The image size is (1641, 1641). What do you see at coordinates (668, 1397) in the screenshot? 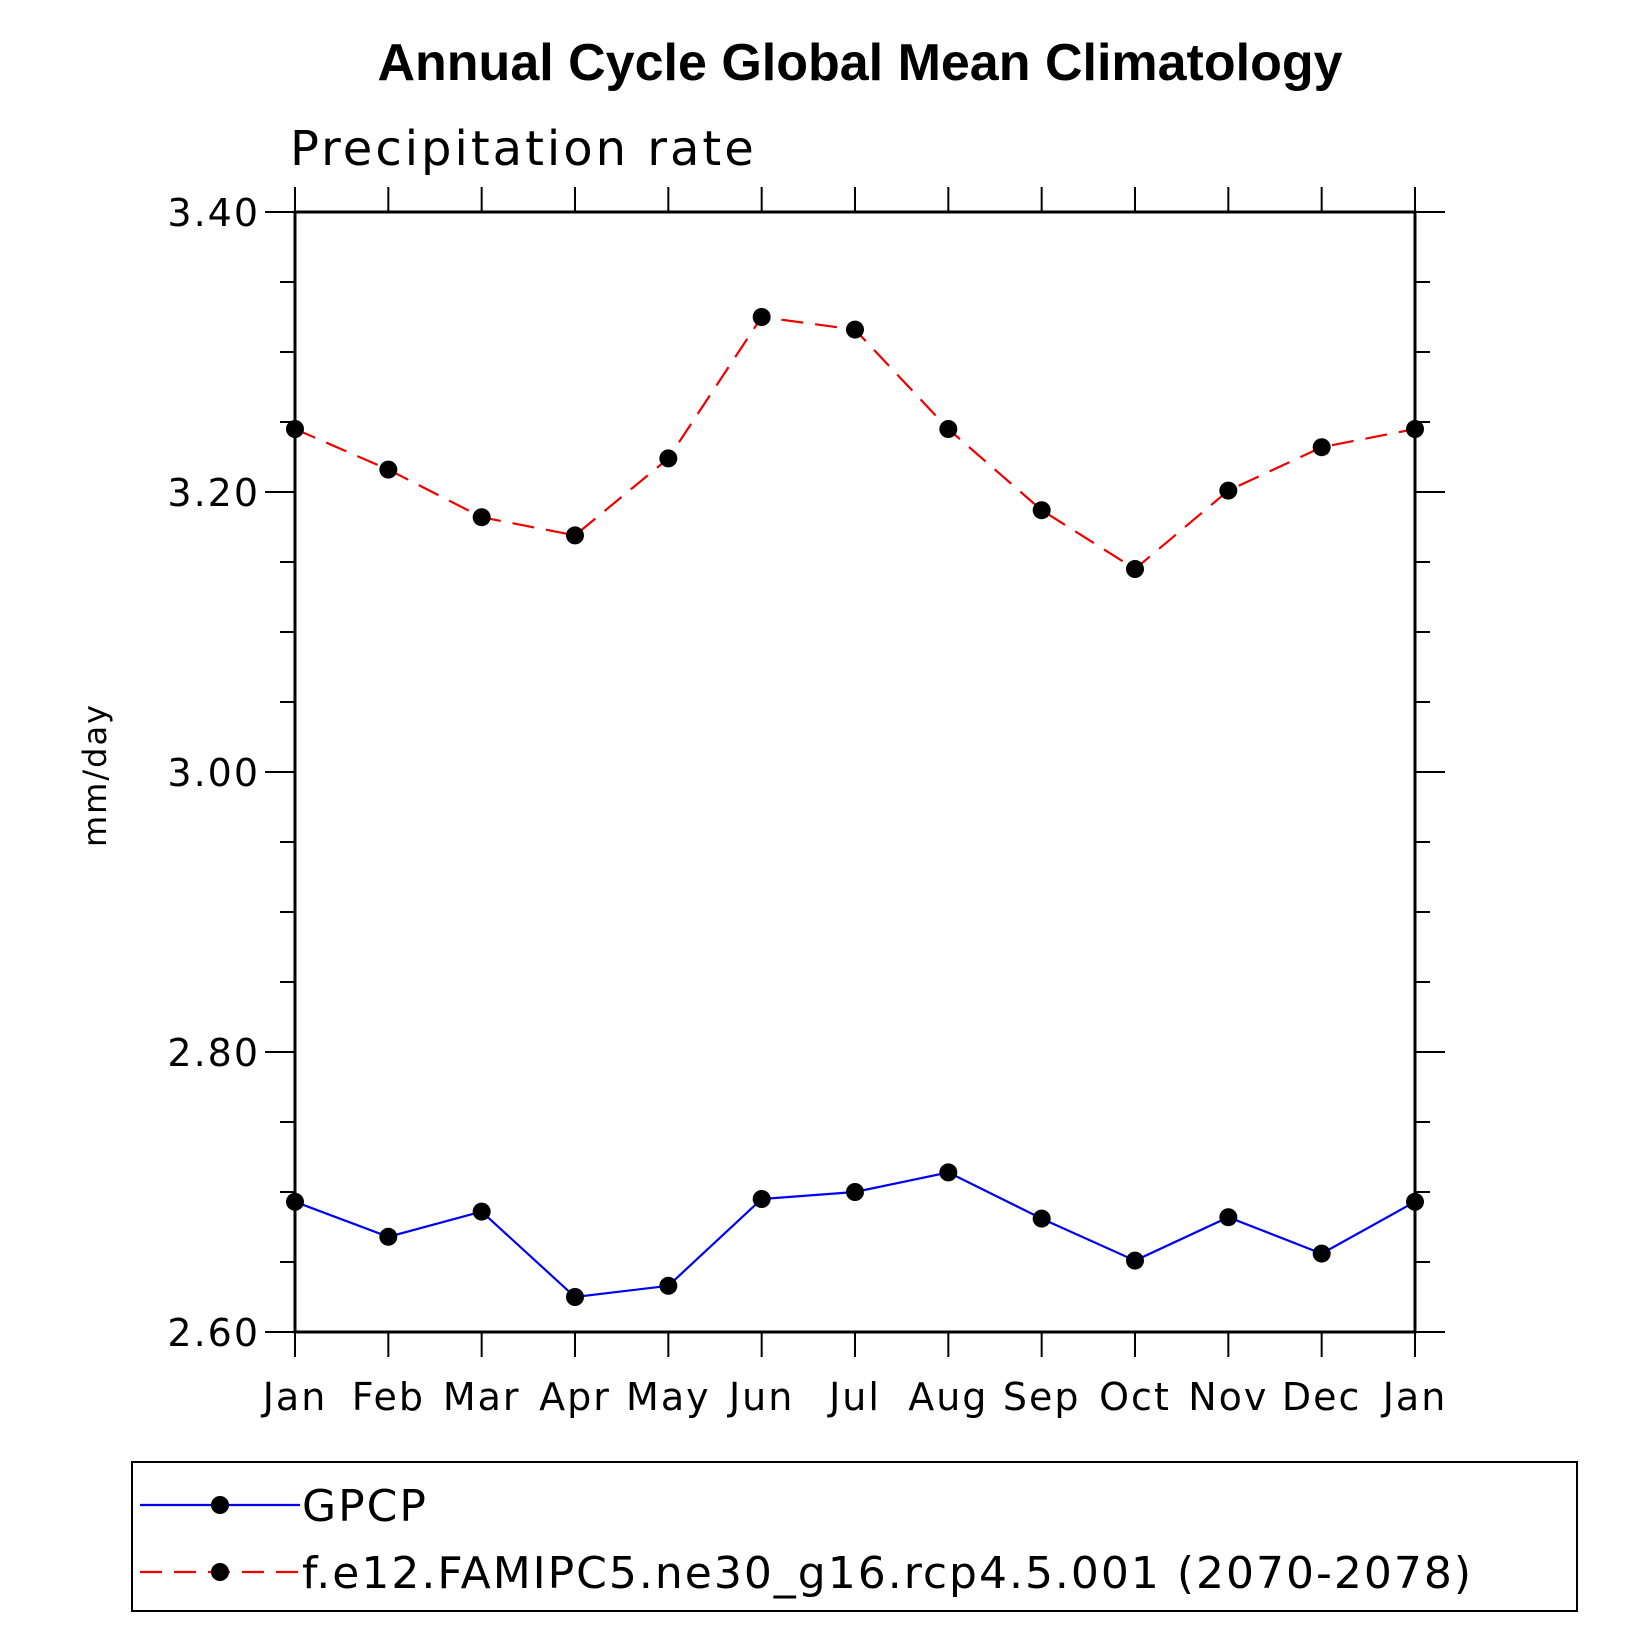
I see `x-tick-label: May` at bounding box center [668, 1397].